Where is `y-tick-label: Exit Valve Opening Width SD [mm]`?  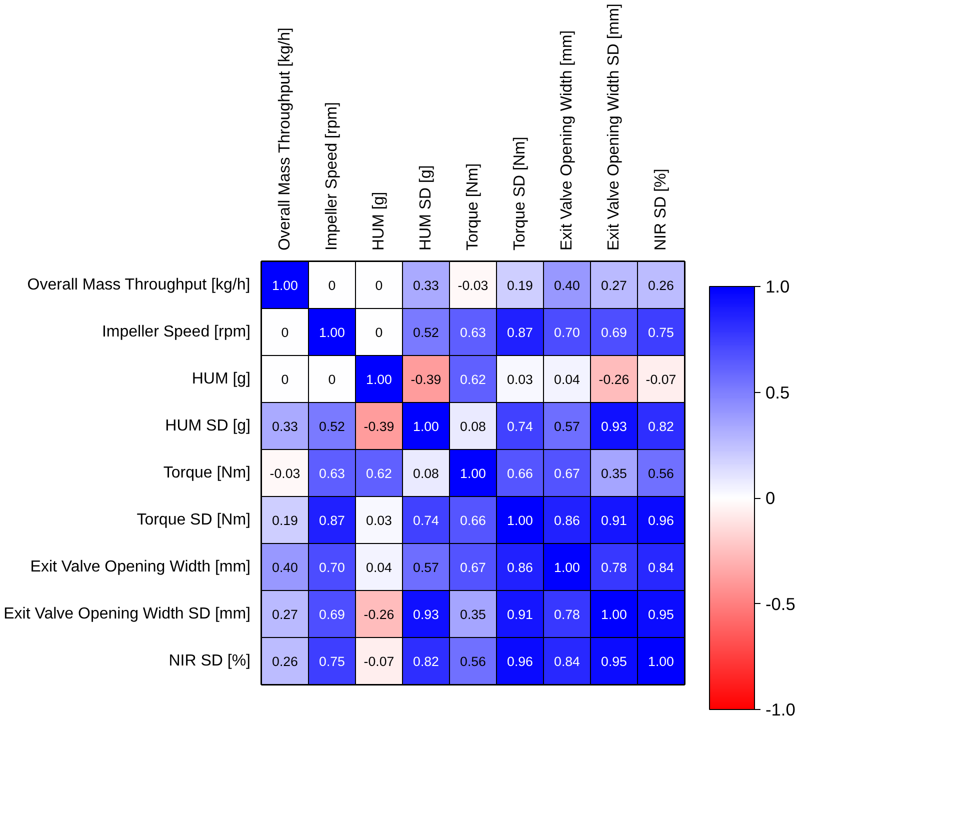 y-tick-label: Exit Valve Opening Width SD [mm] is located at coordinates (127, 614).